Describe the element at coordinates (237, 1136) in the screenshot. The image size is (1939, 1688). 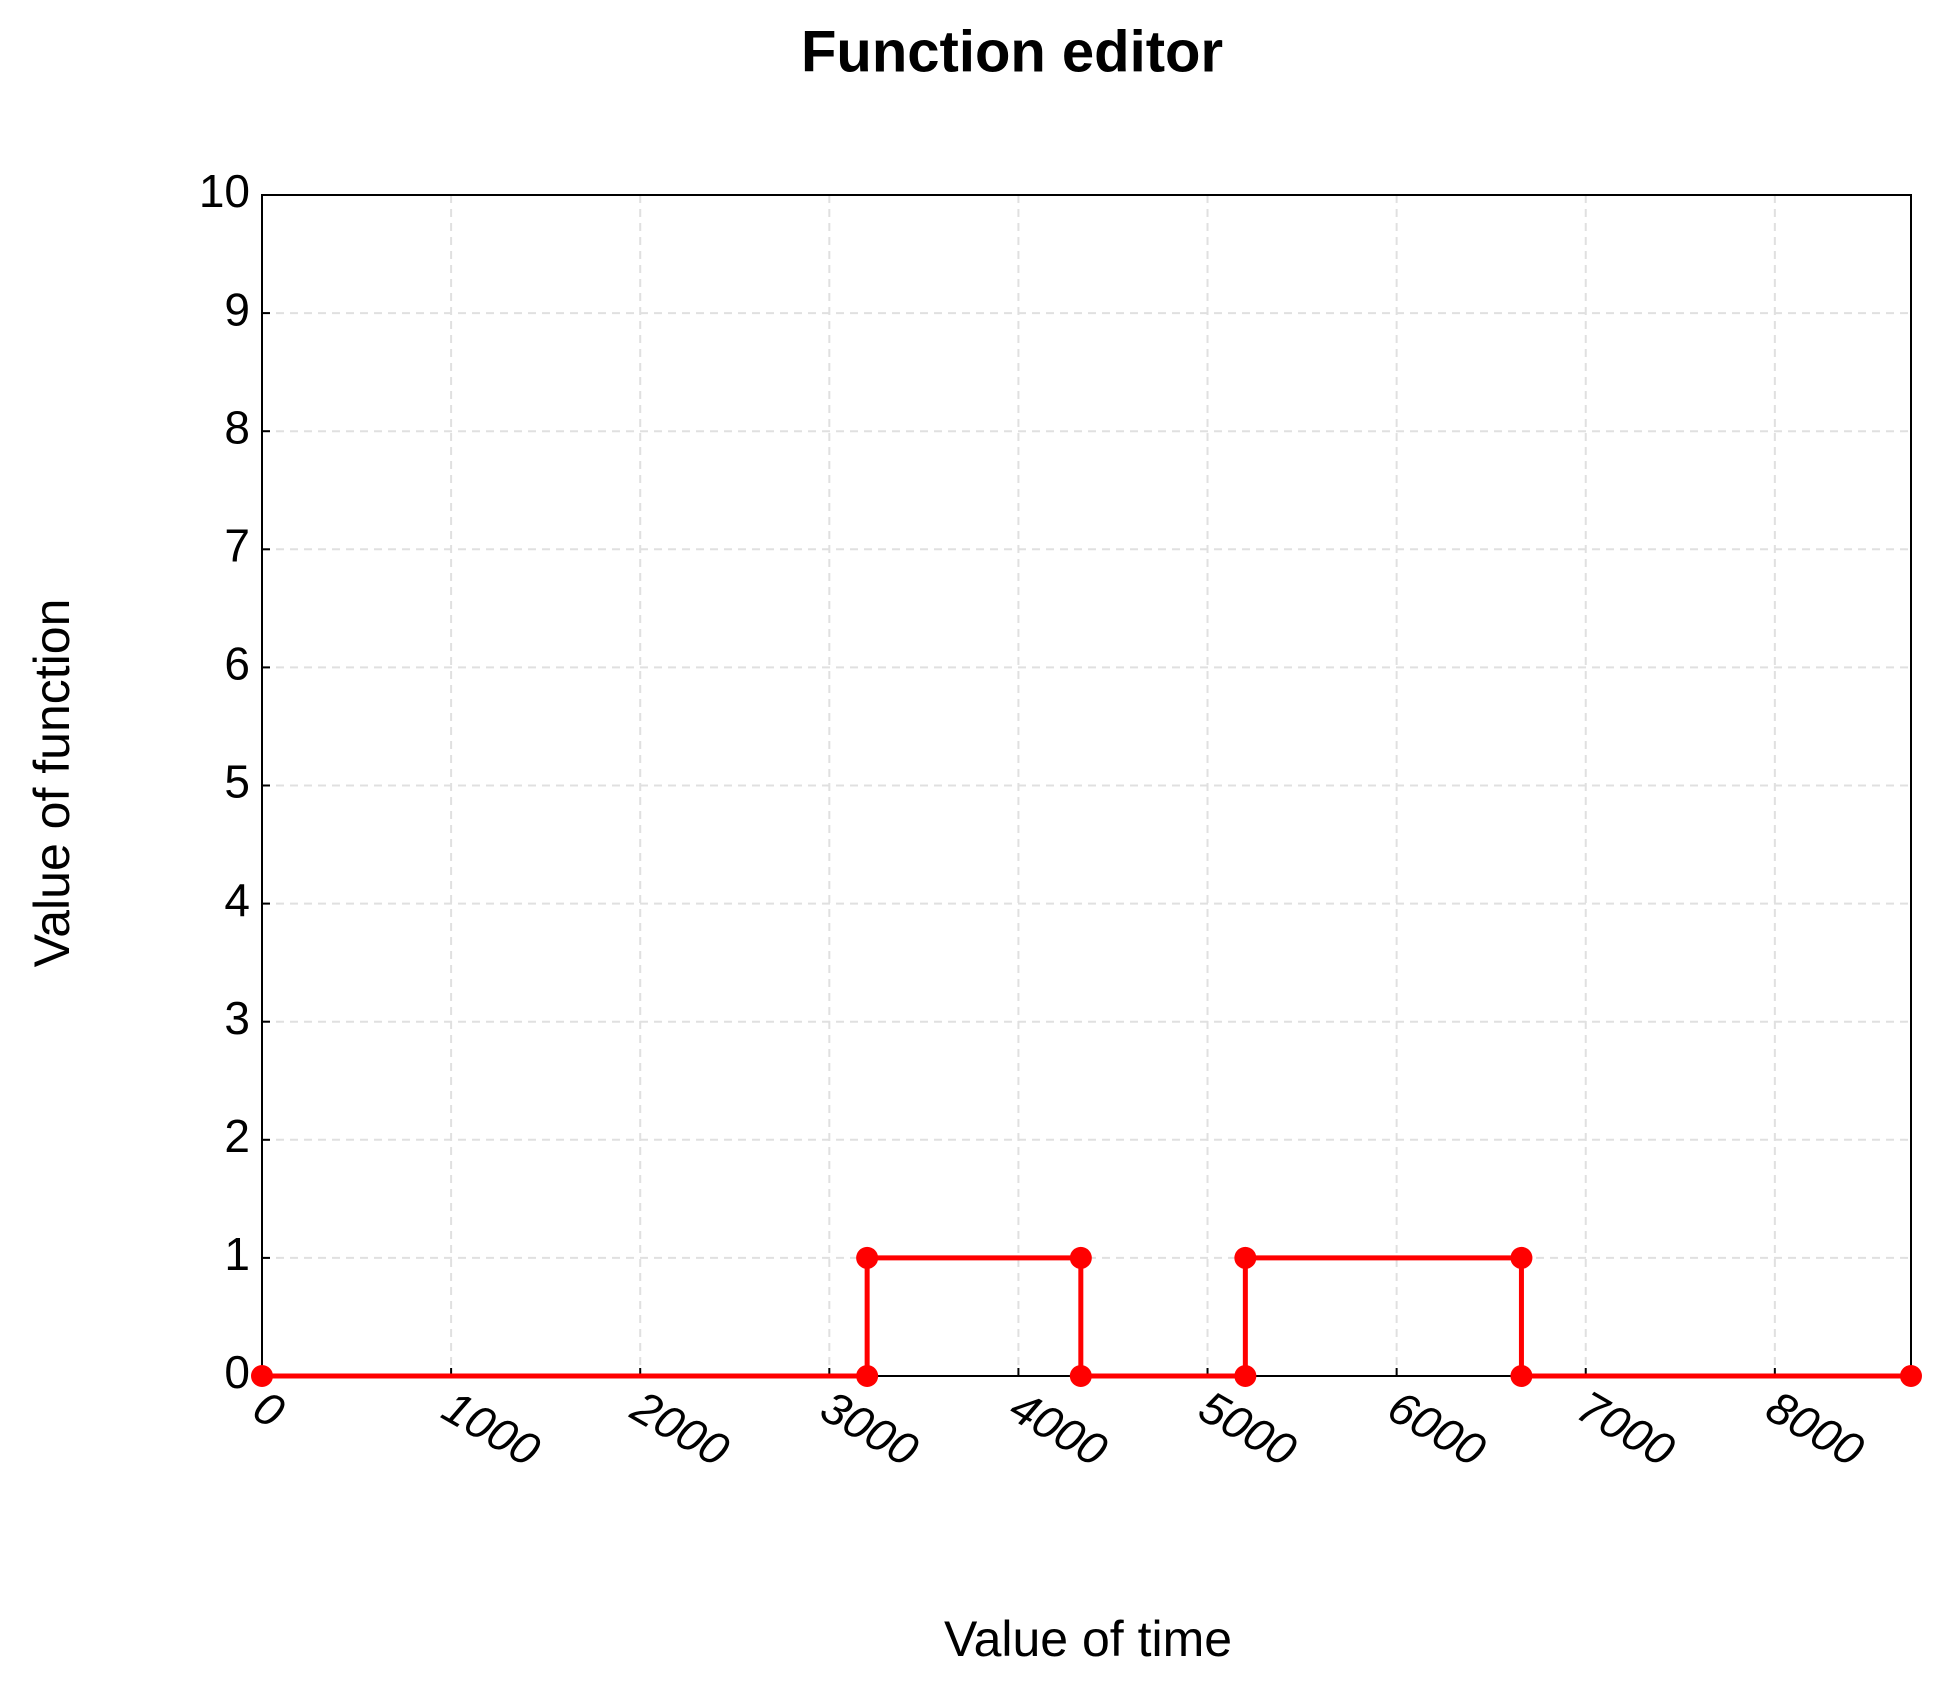
I see `y-tick-label: 2` at that location.